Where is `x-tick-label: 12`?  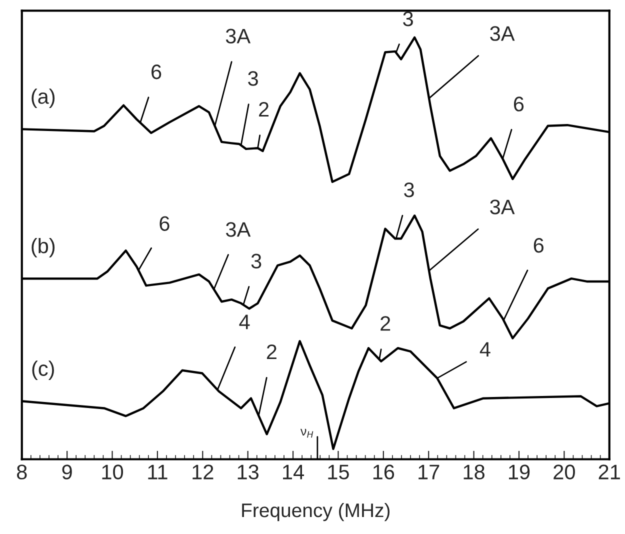 x-tick-label: 12 is located at coordinates (203, 472).